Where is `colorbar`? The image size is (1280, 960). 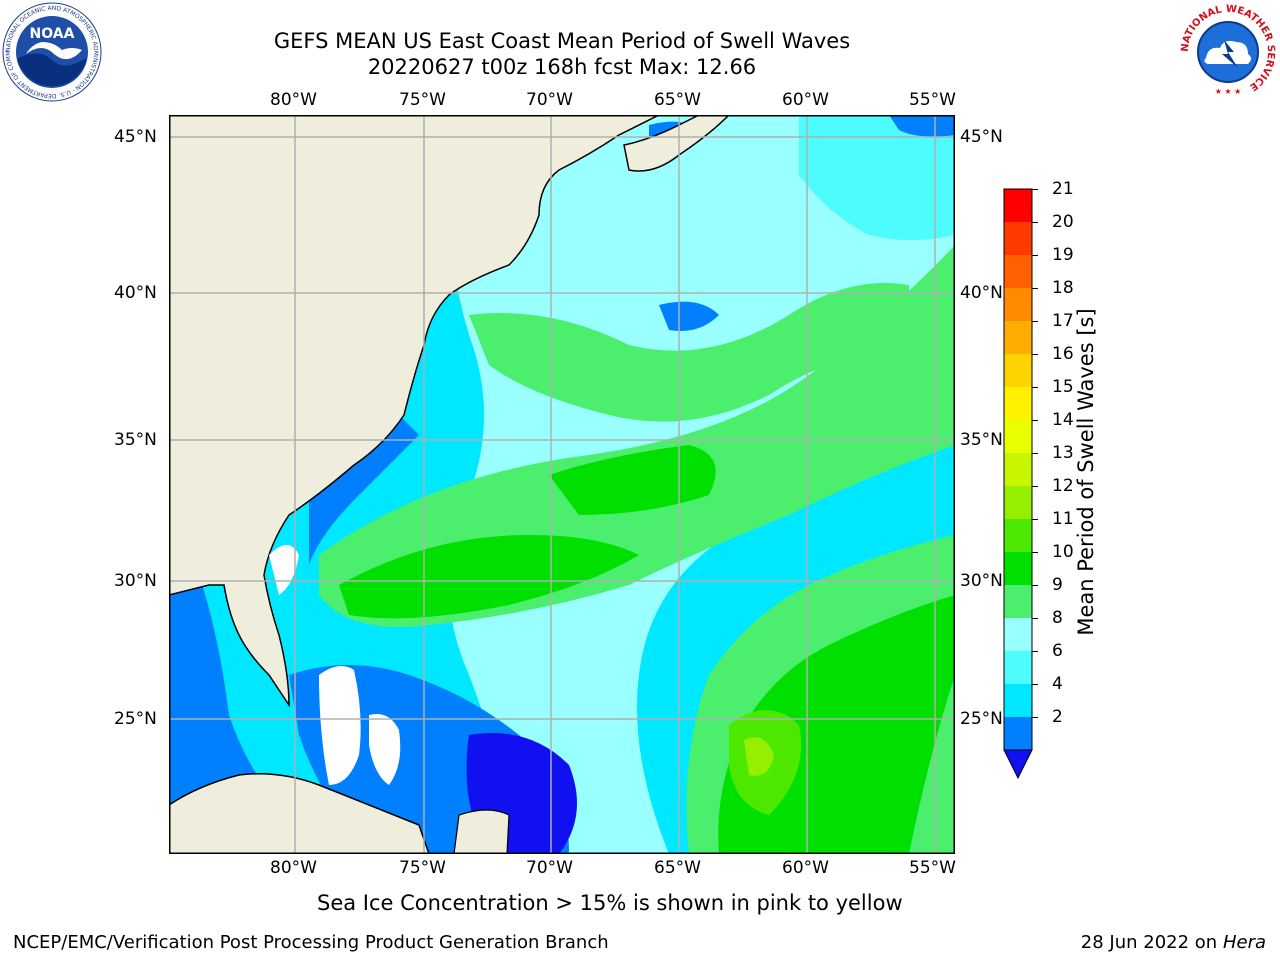
colorbar is located at coordinates (1020, 485).